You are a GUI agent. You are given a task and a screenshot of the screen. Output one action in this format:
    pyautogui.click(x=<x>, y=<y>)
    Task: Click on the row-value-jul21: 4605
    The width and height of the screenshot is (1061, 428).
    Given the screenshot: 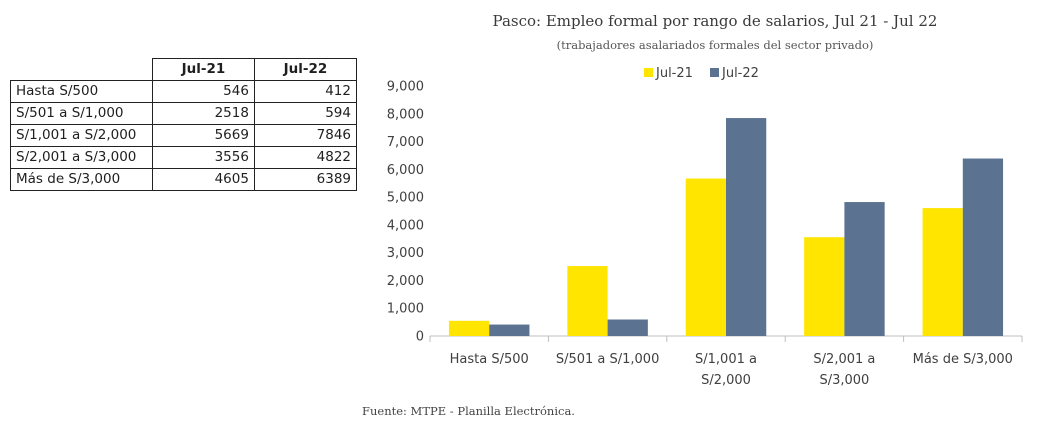 What is the action you would take?
    pyautogui.click(x=203, y=179)
    